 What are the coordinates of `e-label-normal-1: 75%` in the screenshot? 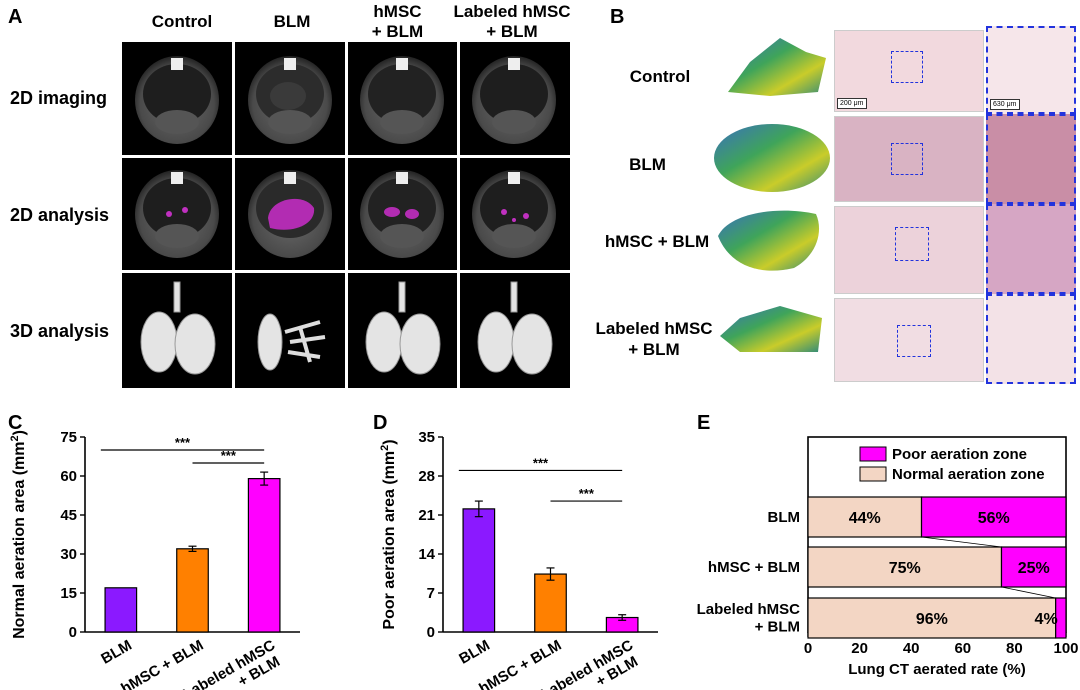 It's located at (905, 568).